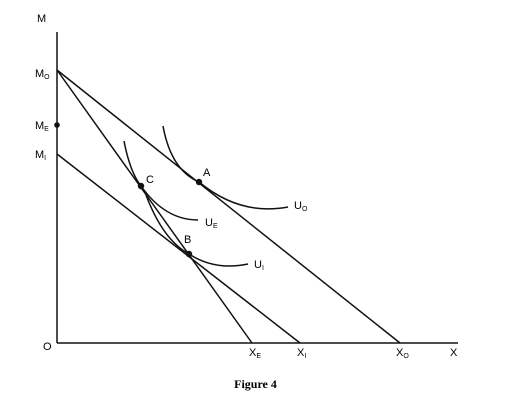 The height and width of the screenshot is (404, 511). What do you see at coordinates (305, 356) in the screenshot?
I see `x-tick-xi-sub: I` at bounding box center [305, 356].